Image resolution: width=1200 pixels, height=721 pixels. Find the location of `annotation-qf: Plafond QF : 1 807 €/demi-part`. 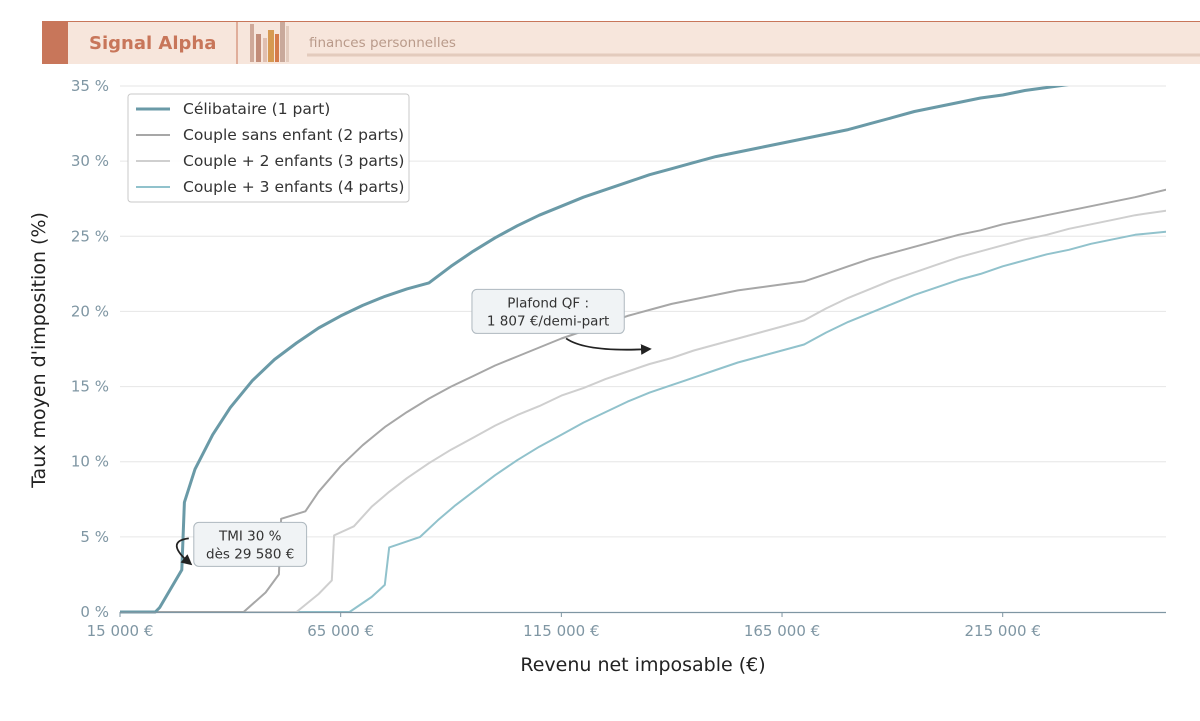

annotation-qf: Plafond QF : 1 807 €/demi-part is located at coordinates (561, 321).